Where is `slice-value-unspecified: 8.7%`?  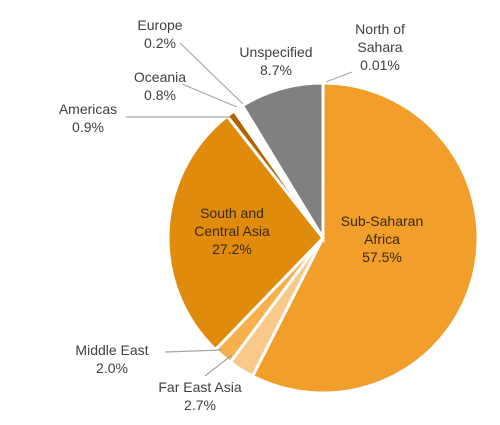 slice-value-unspecified: 8.7% is located at coordinates (276, 70).